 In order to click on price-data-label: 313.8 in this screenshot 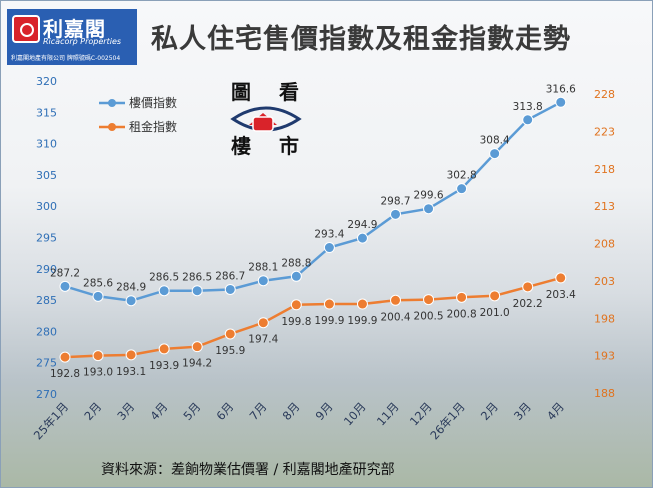, I will do `click(528, 107)`.